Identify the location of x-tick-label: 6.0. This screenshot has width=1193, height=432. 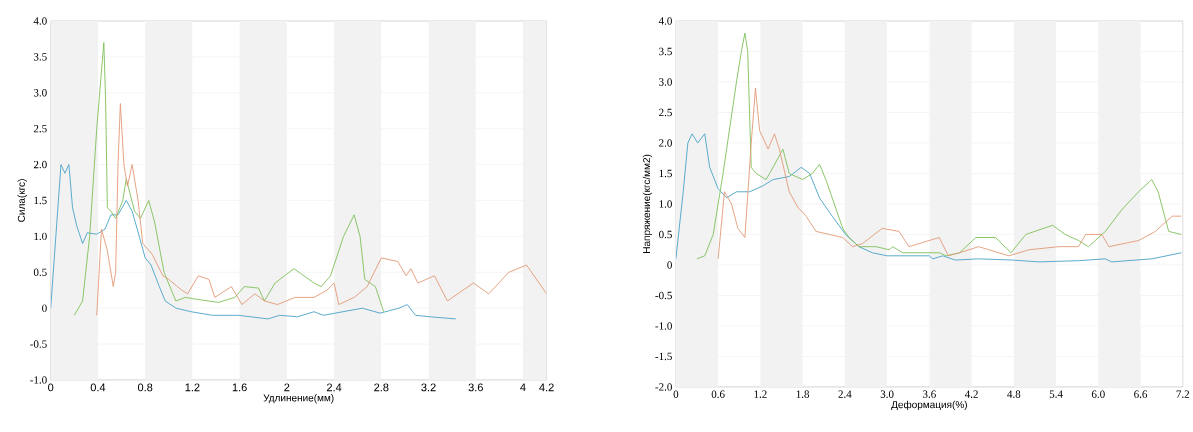
(1098, 394).